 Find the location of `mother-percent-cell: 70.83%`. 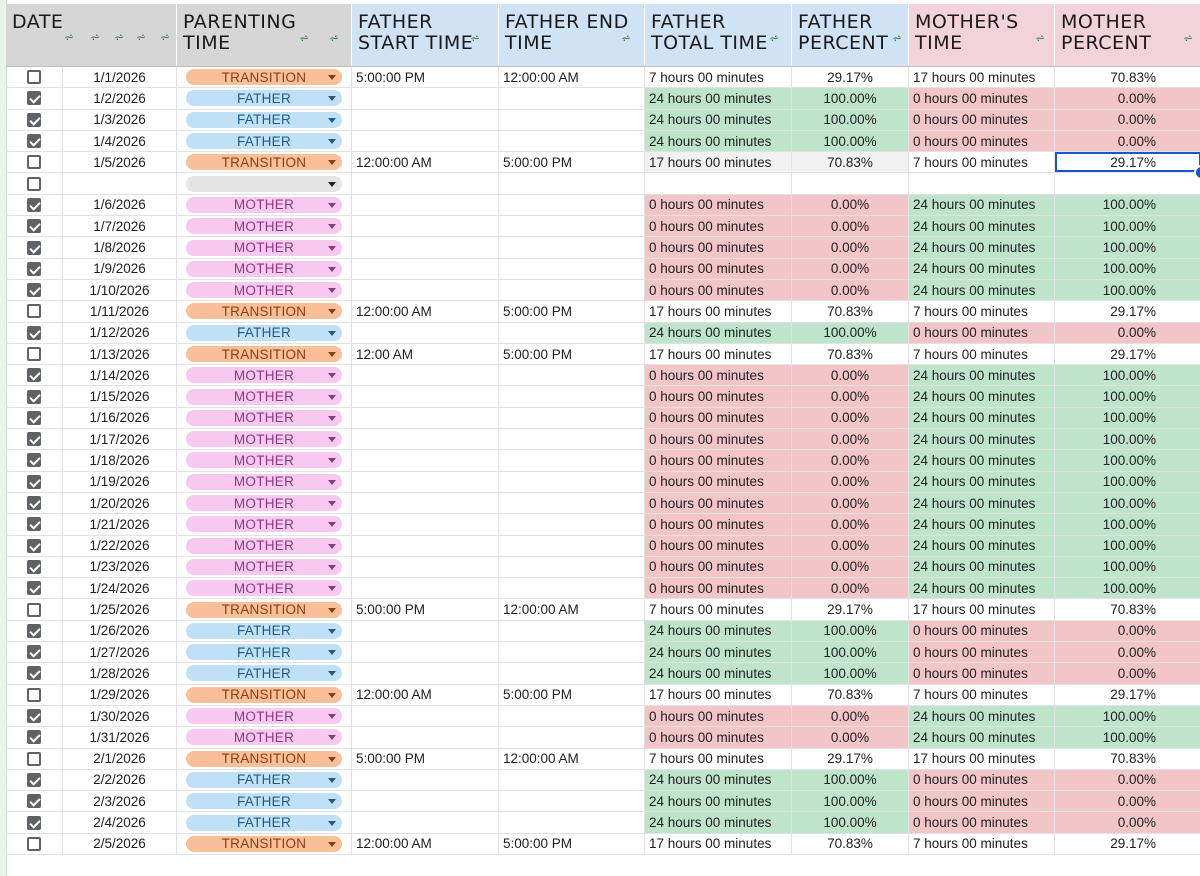

mother-percent-cell: 70.83% is located at coordinates (1127, 77).